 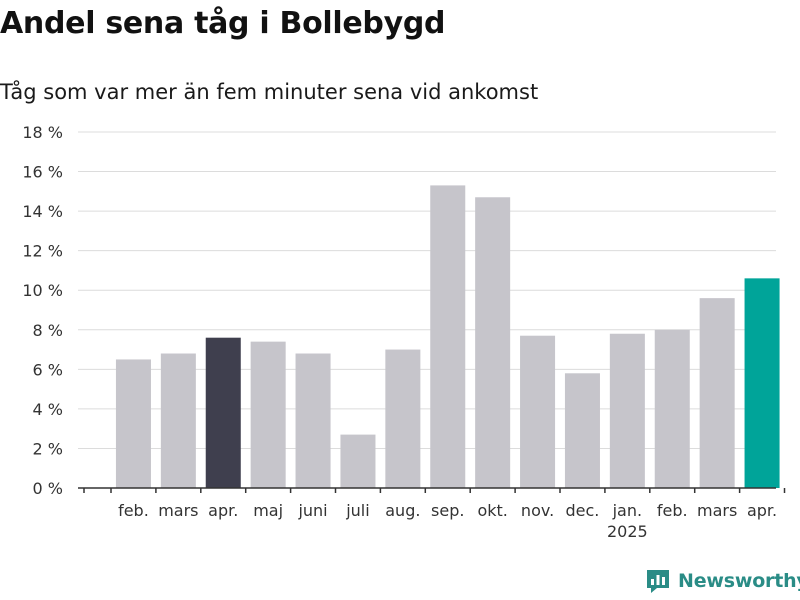 What do you see at coordinates (223, 23) in the screenshot?
I see `chart-title: Andel sena tåg i Bollebygd` at bounding box center [223, 23].